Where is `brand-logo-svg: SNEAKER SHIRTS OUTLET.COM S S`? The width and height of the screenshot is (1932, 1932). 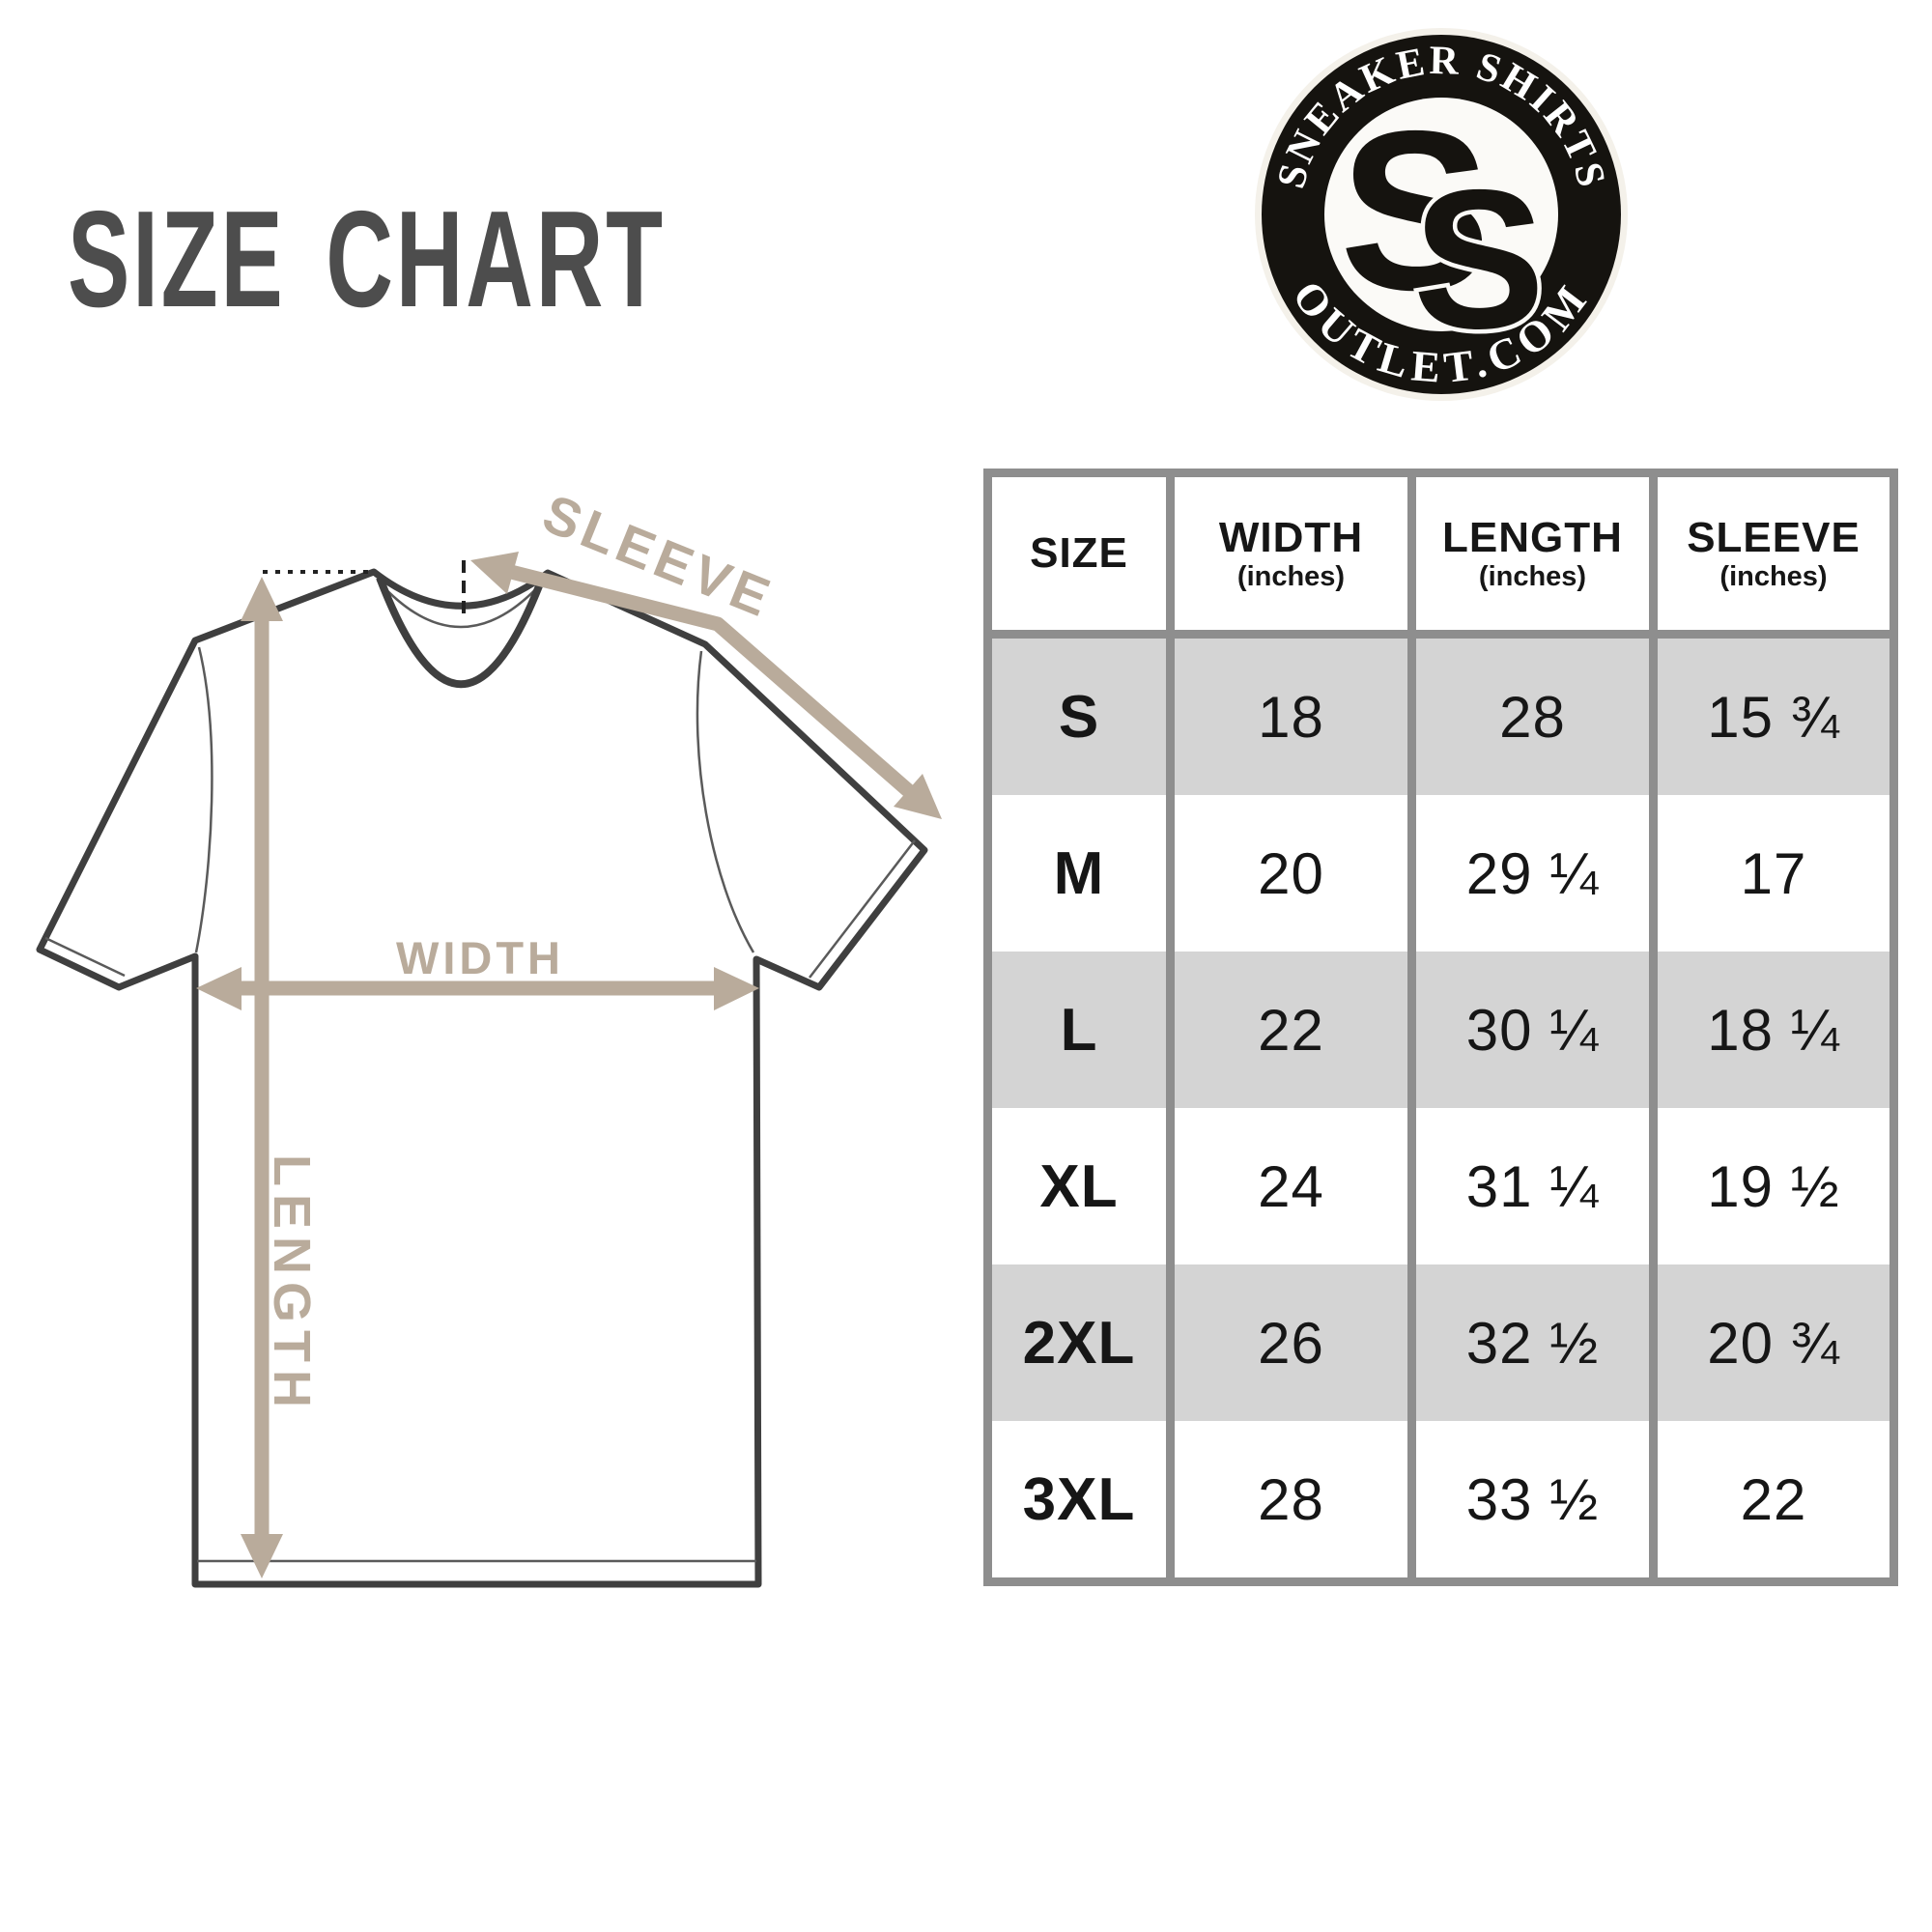
brand-logo-svg: SNEAKER SHIRTS OUTLET.COM S S is located at coordinates (1441, 214).